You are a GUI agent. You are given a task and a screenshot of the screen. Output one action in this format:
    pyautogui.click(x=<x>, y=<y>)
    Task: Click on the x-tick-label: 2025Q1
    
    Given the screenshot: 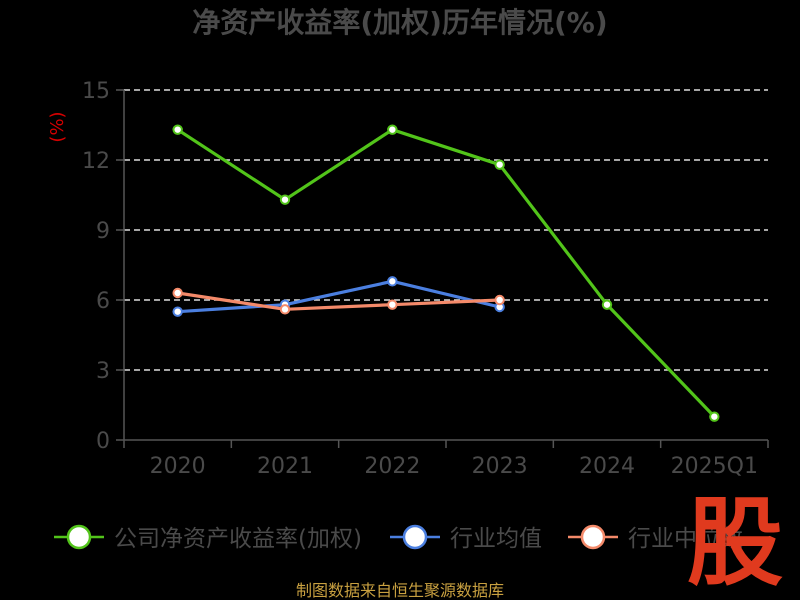 What is the action you would take?
    pyautogui.click(x=714, y=466)
    